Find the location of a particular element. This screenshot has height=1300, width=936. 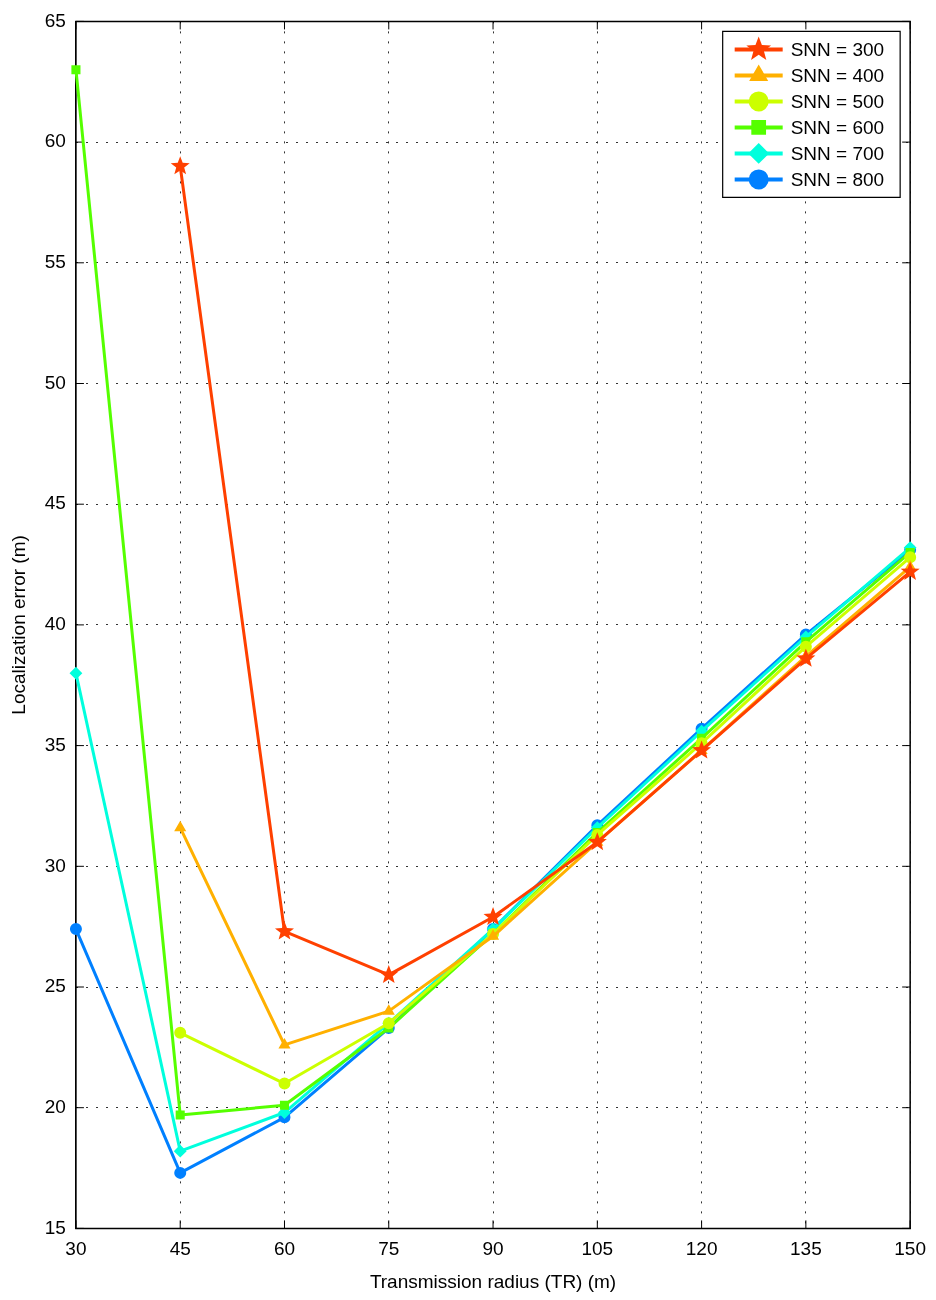

x-tick-label: 150 is located at coordinates (910, 1249).